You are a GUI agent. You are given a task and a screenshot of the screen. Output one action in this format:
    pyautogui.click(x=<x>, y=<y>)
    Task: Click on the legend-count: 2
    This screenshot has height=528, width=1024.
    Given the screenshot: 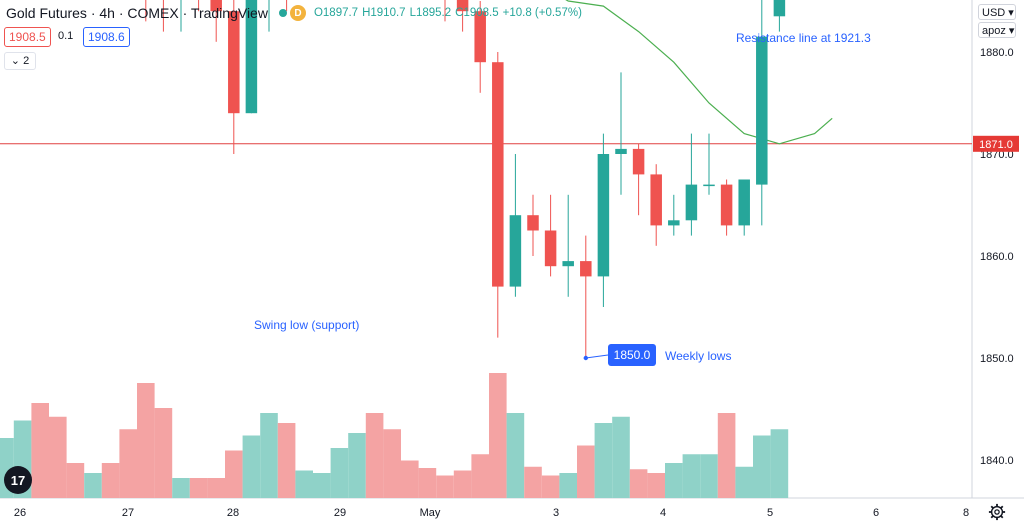 What is the action you would take?
    pyautogui.click(x=26, y=61)
    